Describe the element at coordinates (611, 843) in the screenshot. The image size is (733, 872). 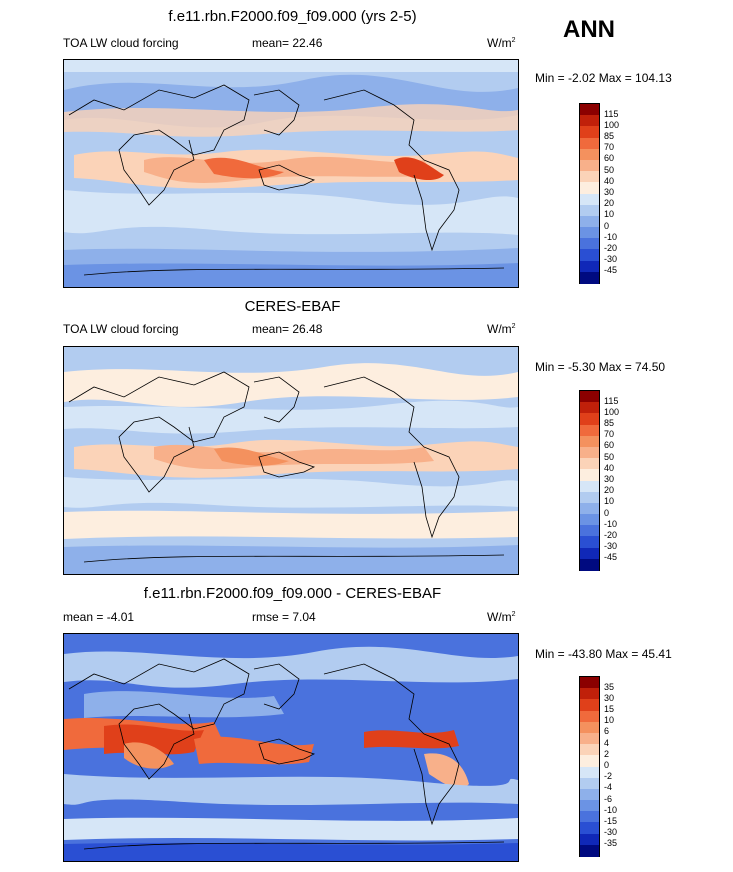
I see `colorbar-tick-label: -35` at that location.